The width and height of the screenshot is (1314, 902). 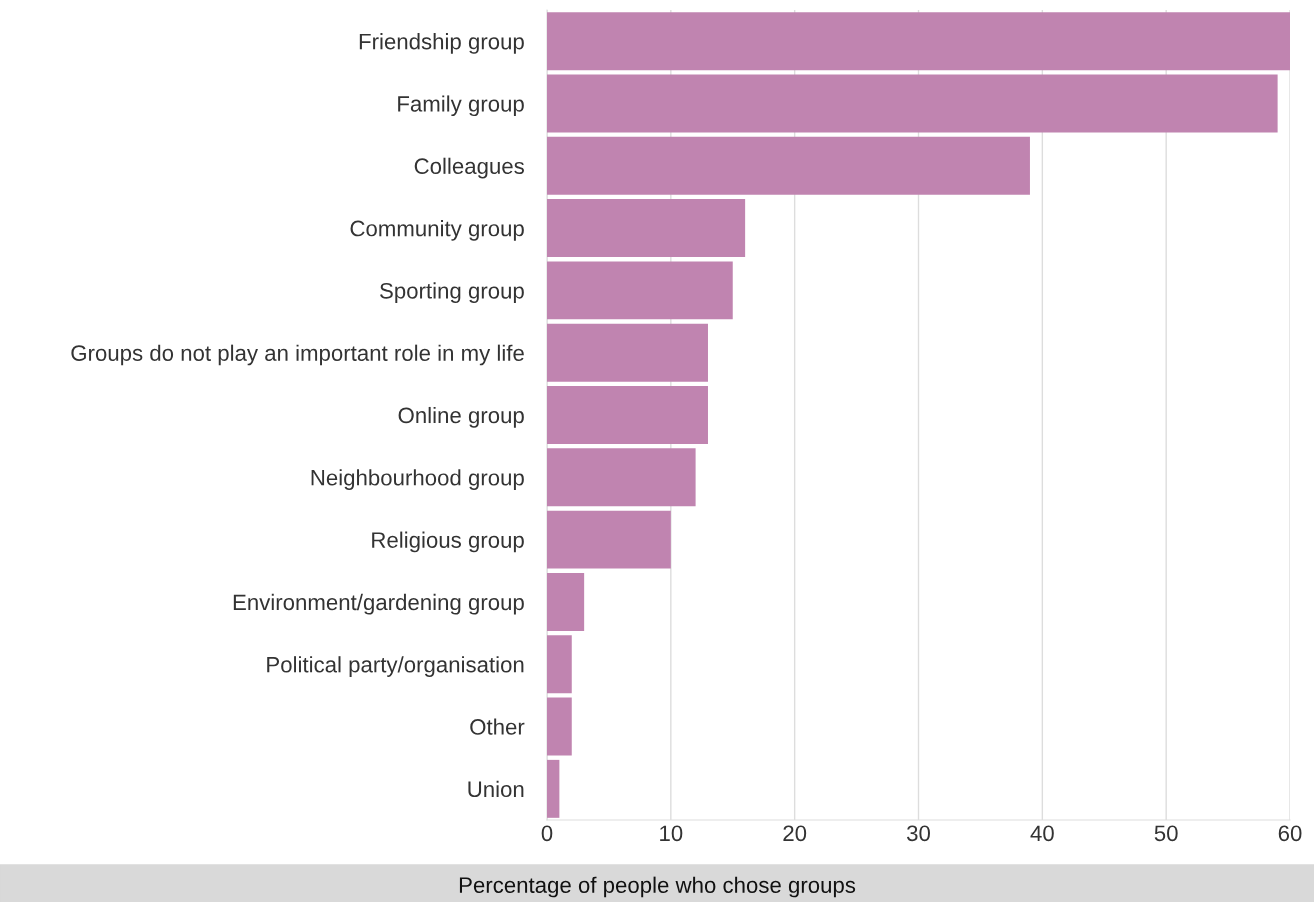 I want to click on y-tick-label: Friendship group, so click(x=441, y=43).